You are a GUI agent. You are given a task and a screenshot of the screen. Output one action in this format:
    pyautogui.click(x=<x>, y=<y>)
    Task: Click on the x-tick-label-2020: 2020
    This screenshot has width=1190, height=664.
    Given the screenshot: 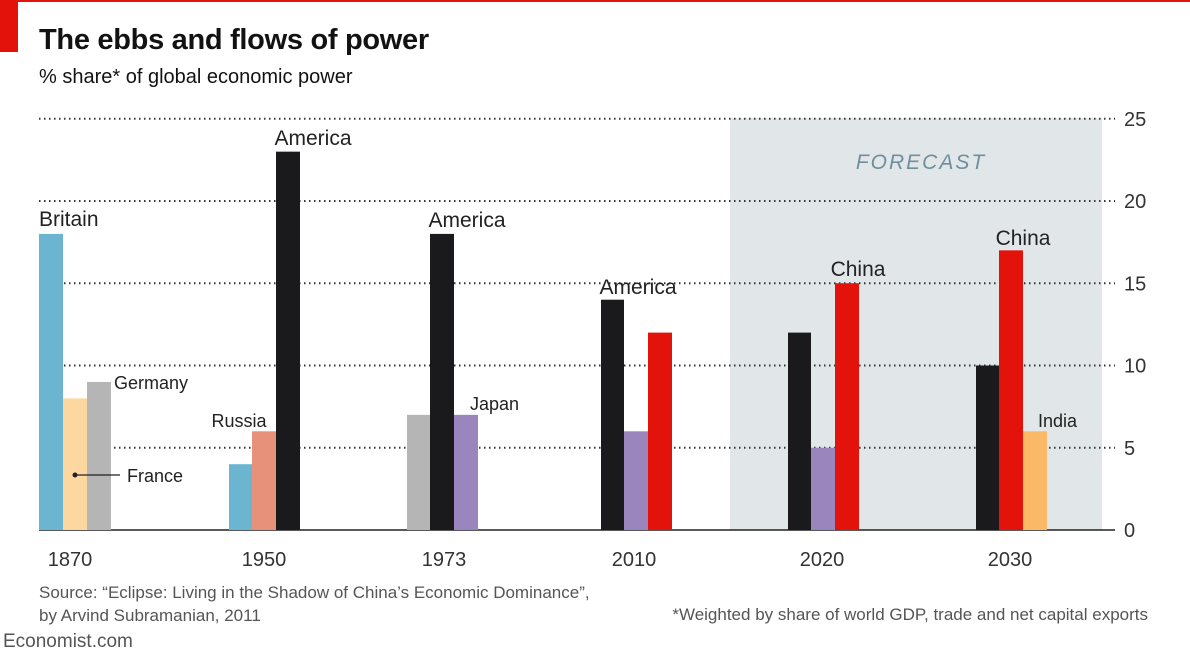 What is the action you would take?
    pyautogui.click(x=822, y=560)
    